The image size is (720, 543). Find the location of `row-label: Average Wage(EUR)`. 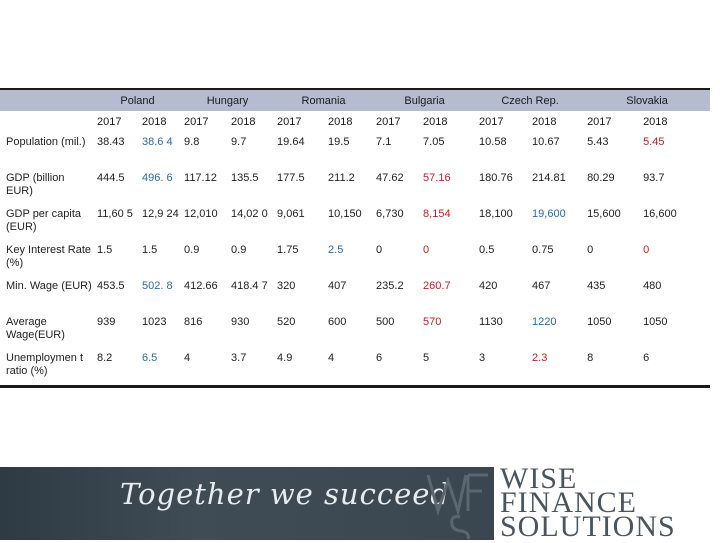

row-label: Average Wage(EUR) is located at coordinates (35, 328).